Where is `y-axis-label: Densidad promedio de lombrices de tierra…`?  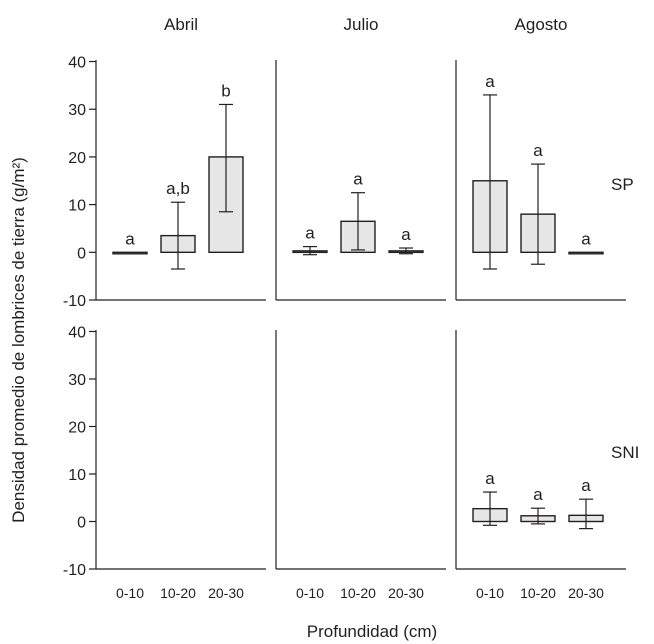
y-axis-label: Densidad promedio de lombrices de tierra… is located at coordinates (18, 340).